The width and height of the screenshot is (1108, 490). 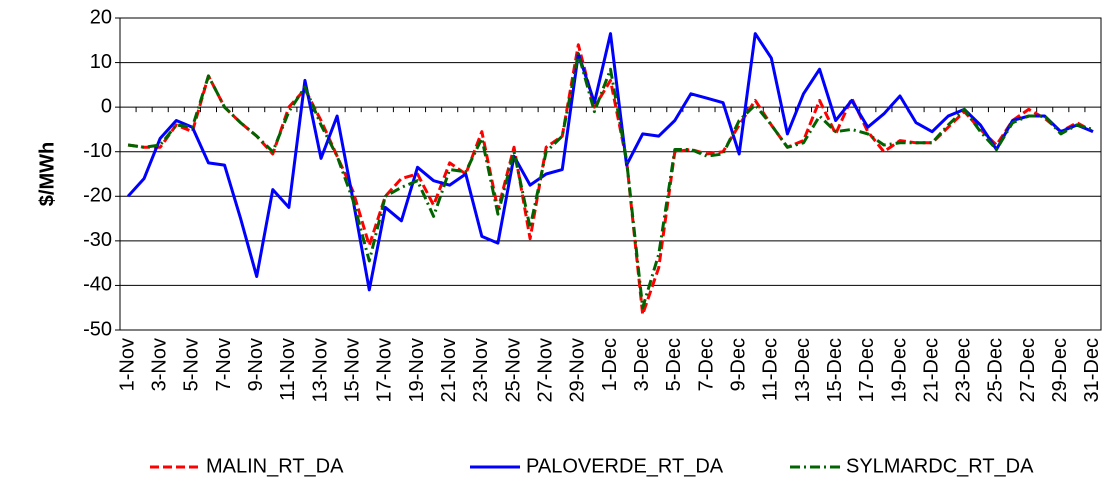 What do you see at coordinates (97, 285) in the screenshot?
I see `y-tick-label: -40` at bounding box center [97, 285].